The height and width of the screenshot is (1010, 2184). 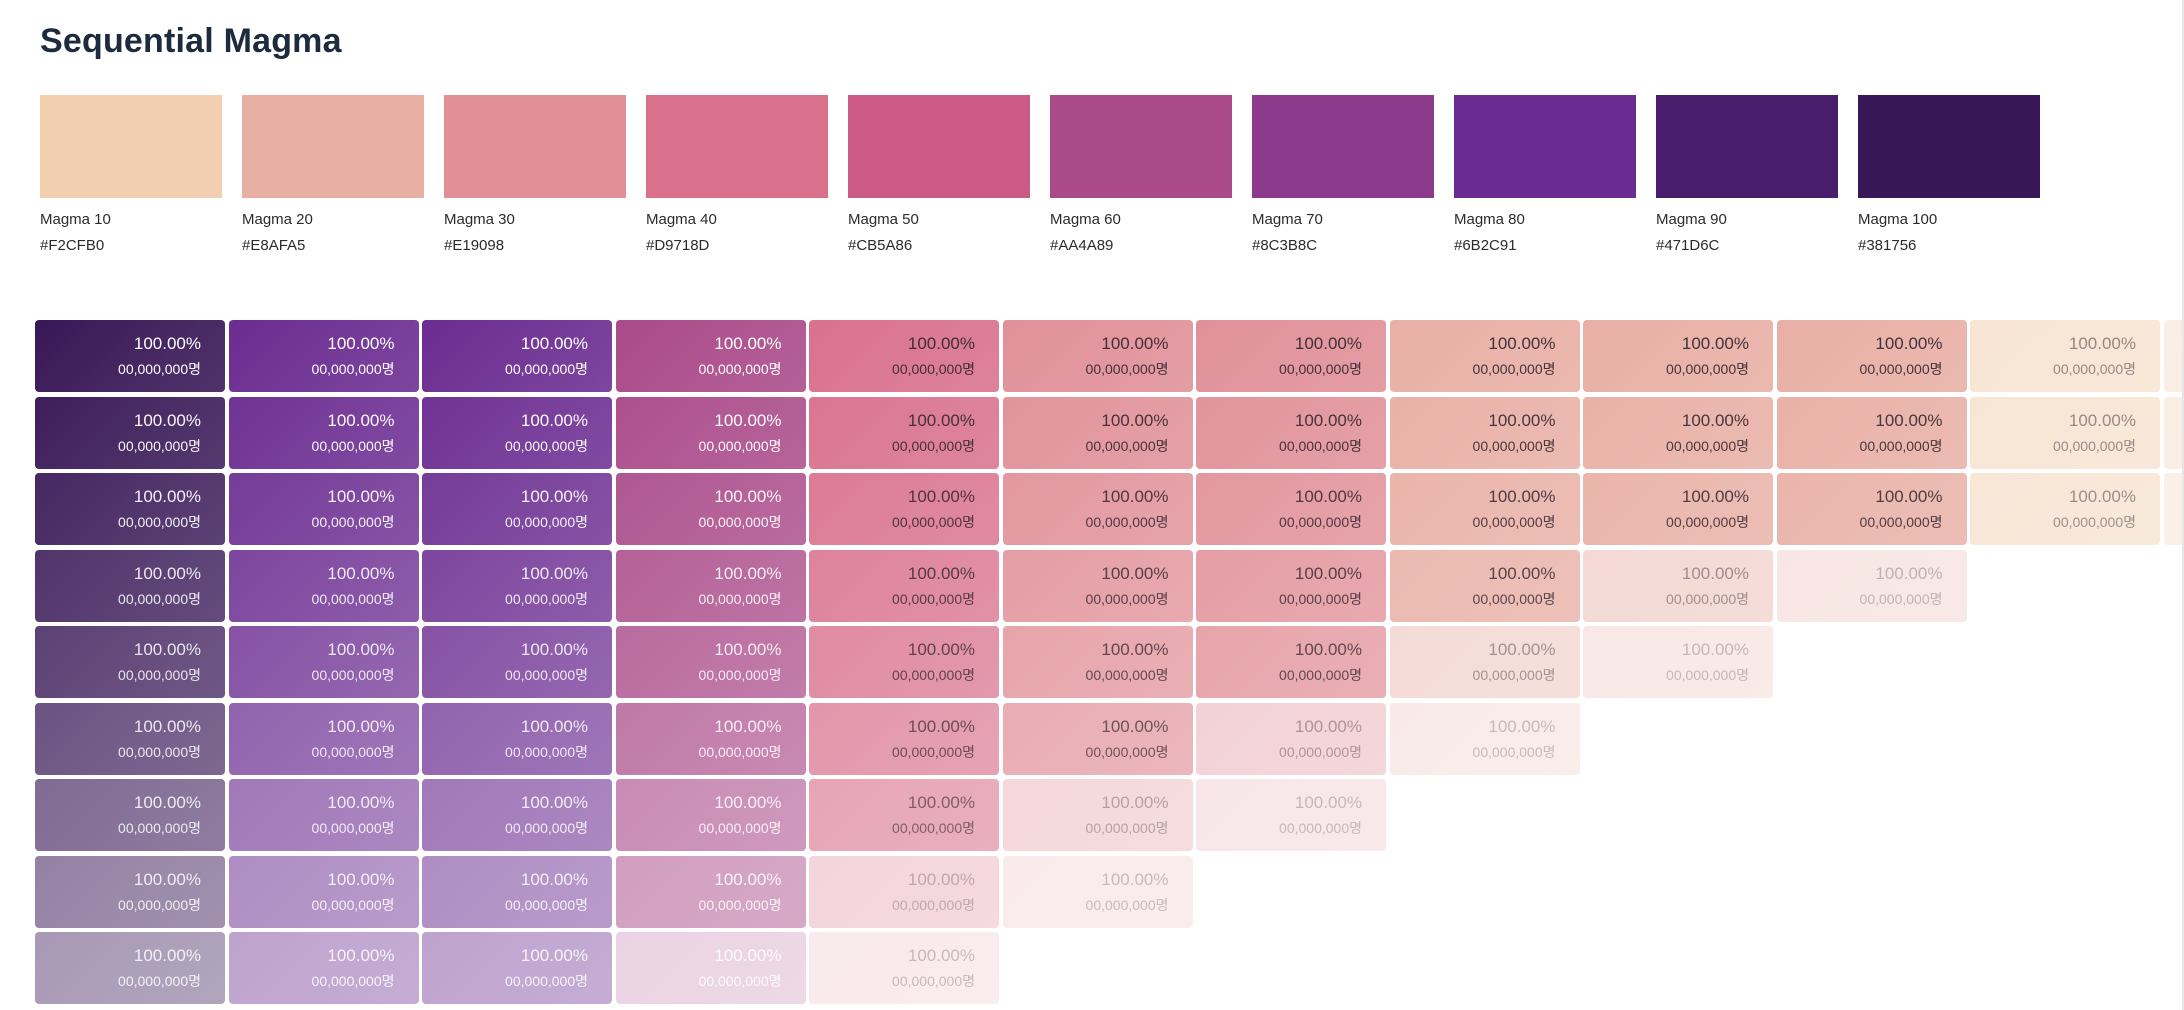 What do you see at coordinates (1287, 219) in the screenshot?
I see `swatch-name: Magma 70` at bounding box center [1287, 219].